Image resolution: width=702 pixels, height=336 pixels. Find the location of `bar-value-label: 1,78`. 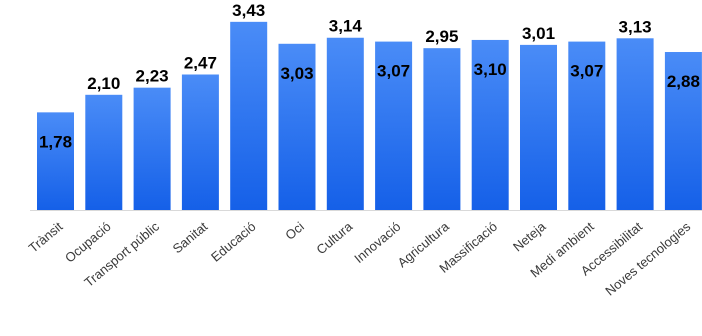

bar-value-label: 1,78 is located at coordinates (55, 141).